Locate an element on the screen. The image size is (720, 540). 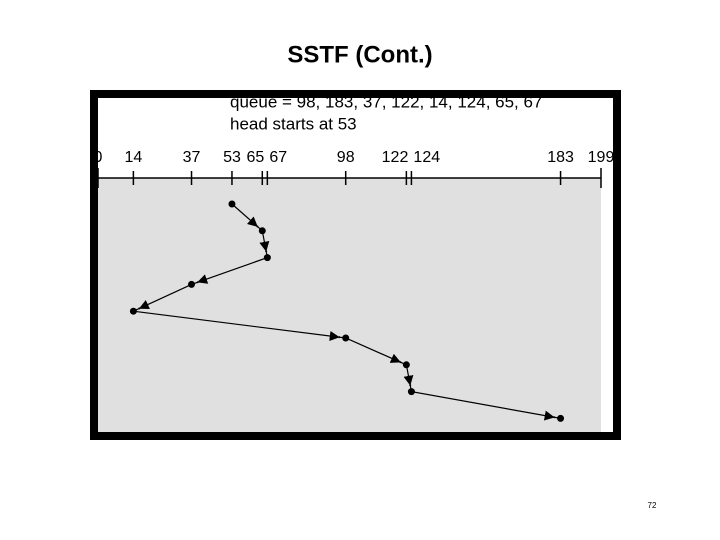
x-tick-label: 98 is located at coordinates (346, 157).